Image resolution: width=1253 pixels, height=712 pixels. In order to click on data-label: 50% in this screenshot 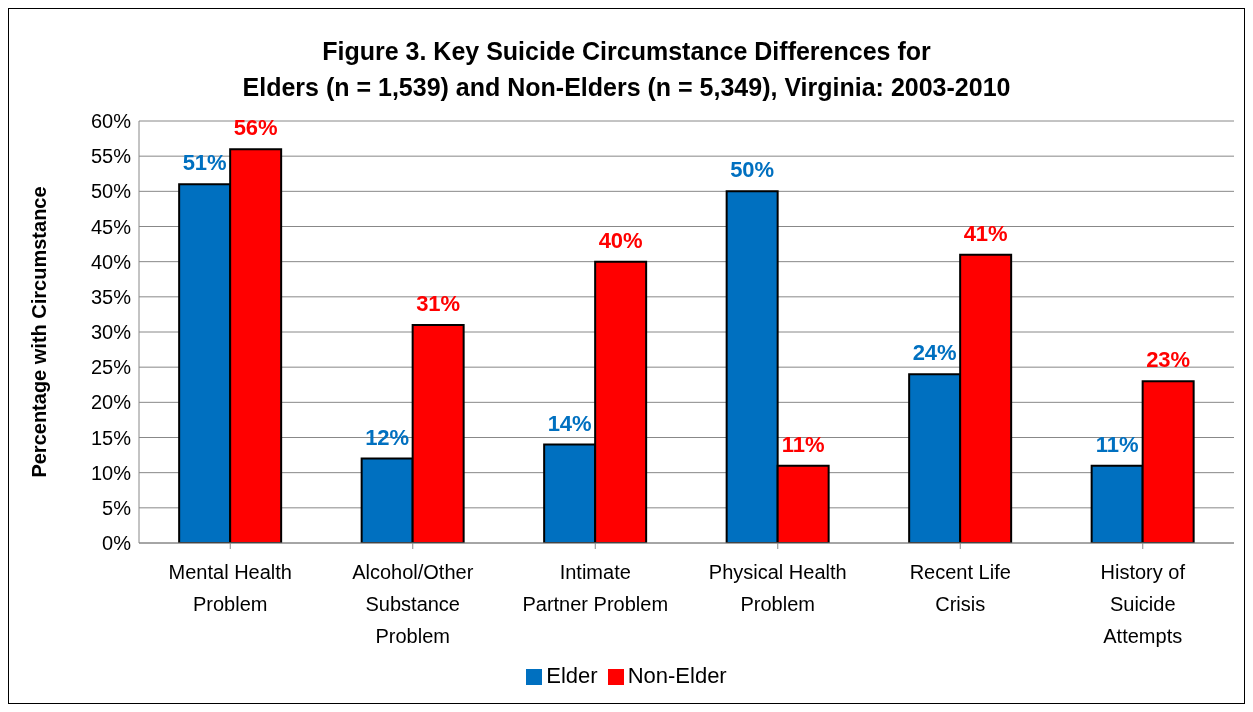, I will do `click(752, 170)`.